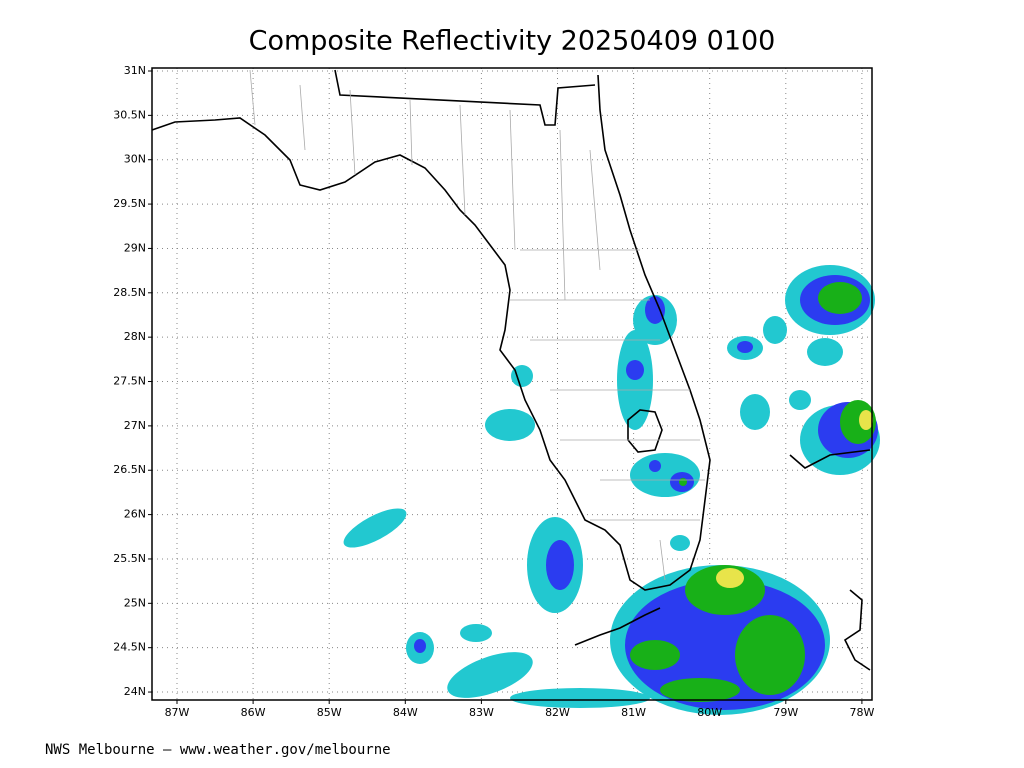 Image resolution: width=1024 pixels, height=768 pixels. Describe the element at coordinates (129, 647) in the screenshot. I see `lat-label: 24.5N` at that location.